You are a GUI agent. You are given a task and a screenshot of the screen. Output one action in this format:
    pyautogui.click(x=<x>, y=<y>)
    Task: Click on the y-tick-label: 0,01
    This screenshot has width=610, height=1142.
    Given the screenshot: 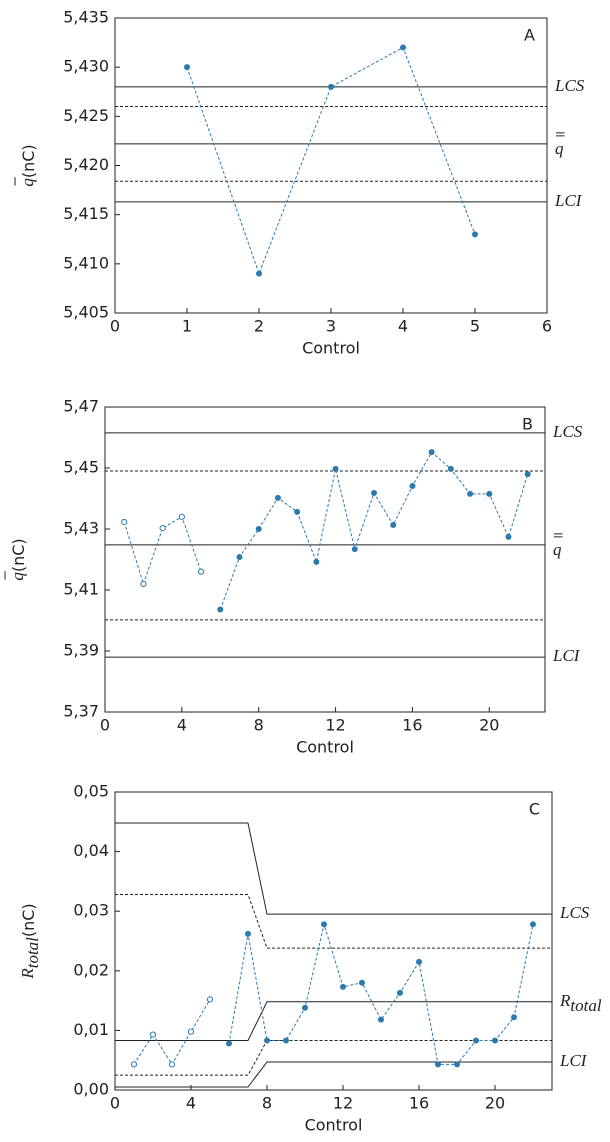 What is the action you would take?
    pyautogui.click(x=91, y=1029)
    